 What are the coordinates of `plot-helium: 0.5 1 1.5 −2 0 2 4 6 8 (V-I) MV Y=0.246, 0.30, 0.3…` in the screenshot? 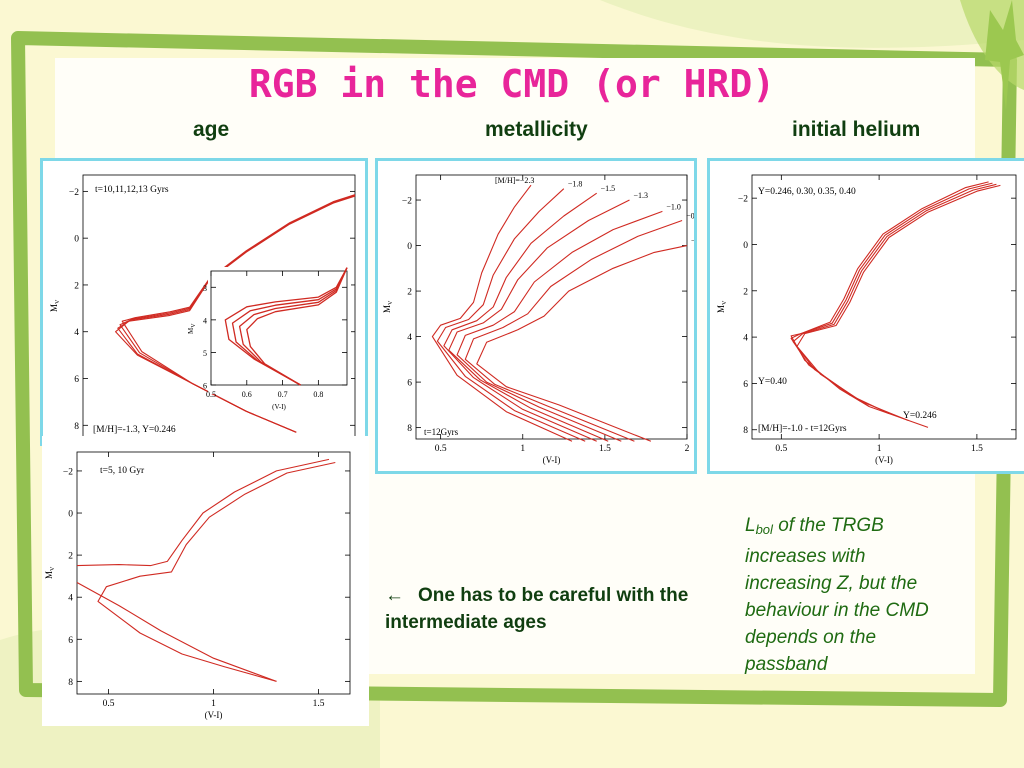 It's located at (865, 316).